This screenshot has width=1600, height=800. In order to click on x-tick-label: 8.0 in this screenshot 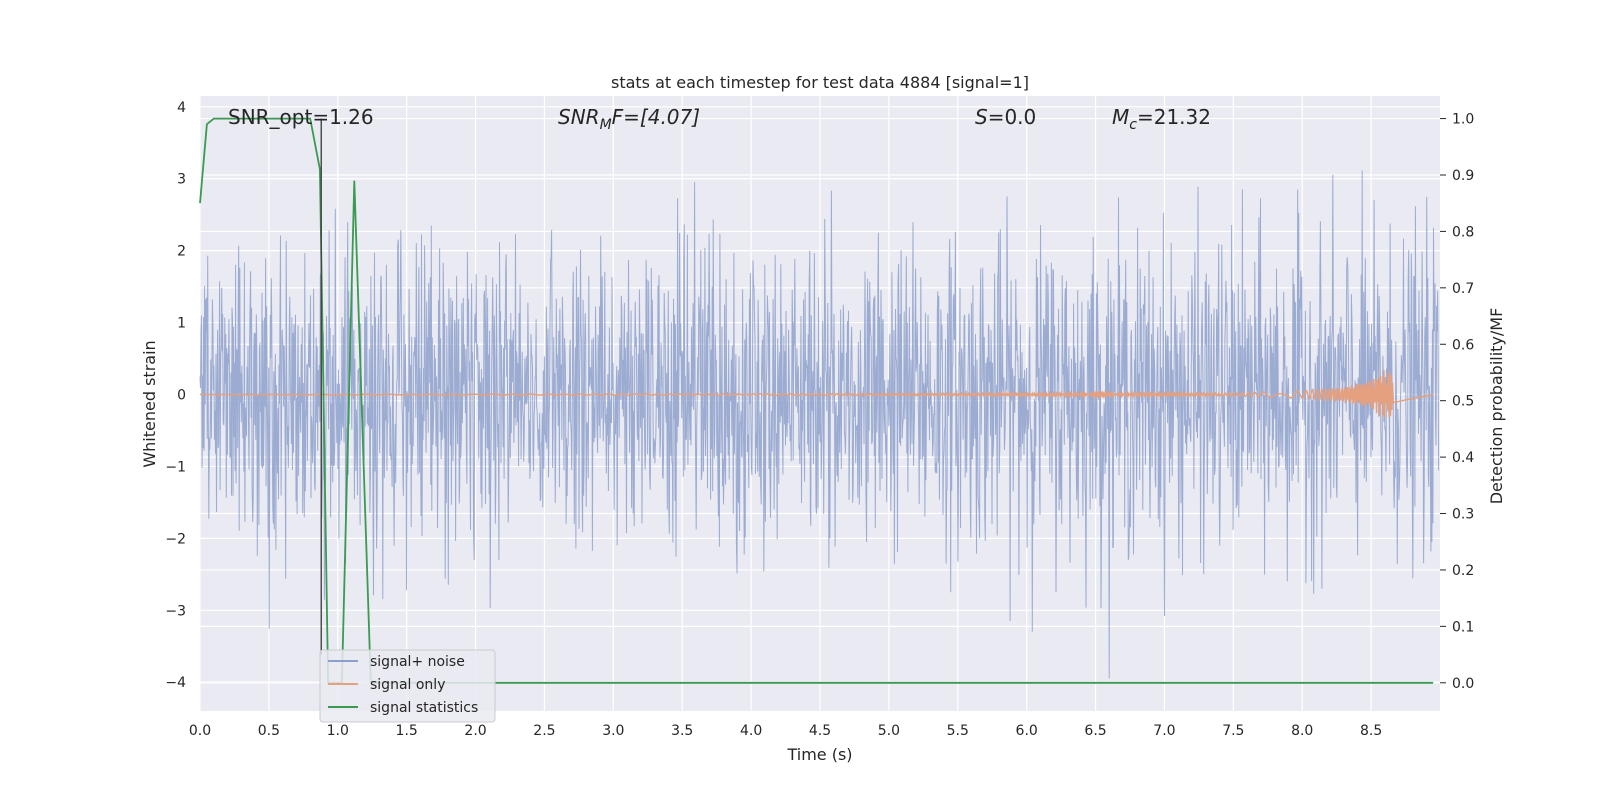, I will do `click(1302, 731)`.